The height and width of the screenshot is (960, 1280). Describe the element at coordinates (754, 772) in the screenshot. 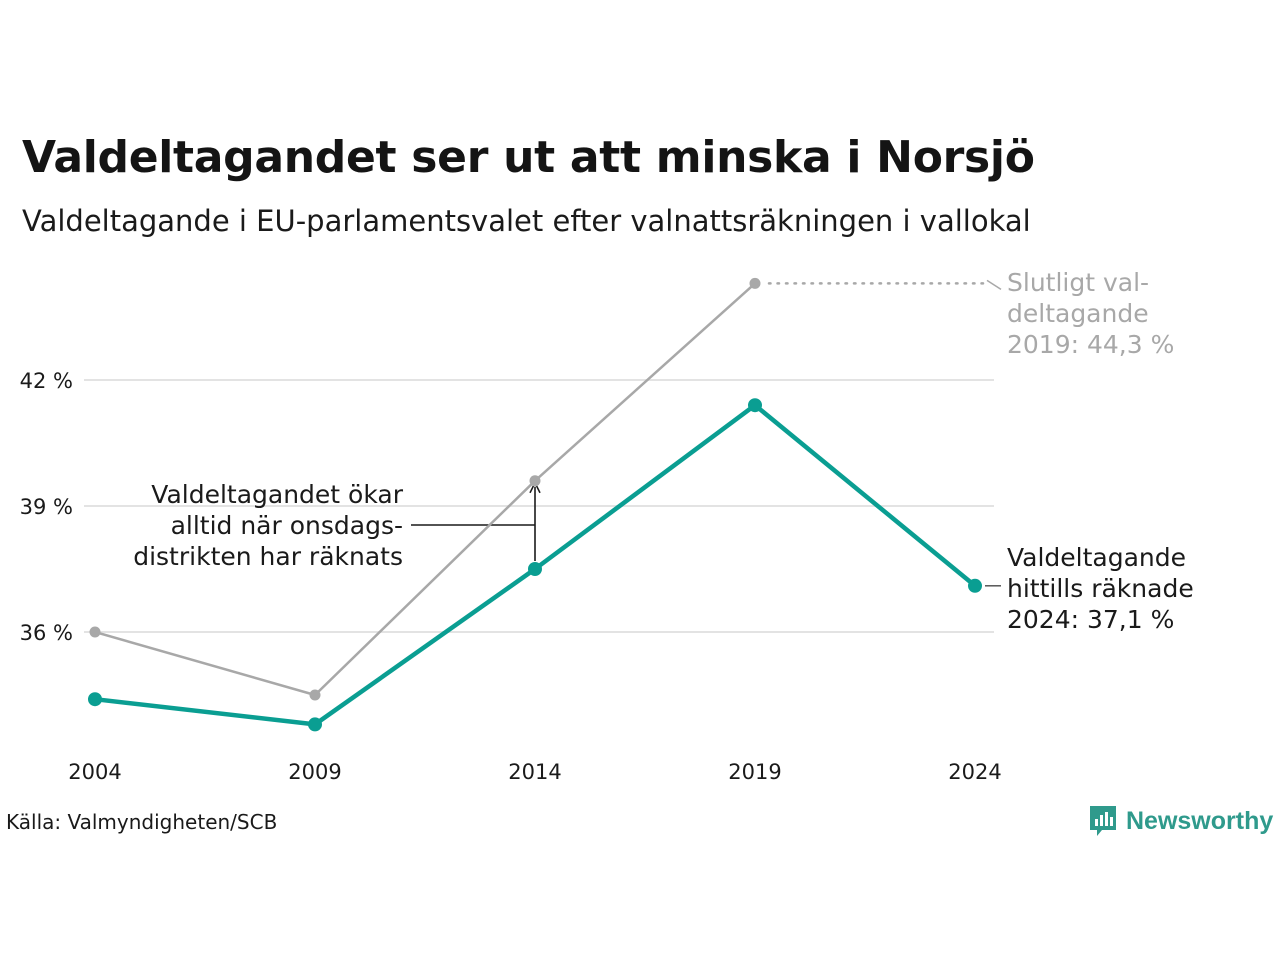

I see `x-tick-label: 2019` at that location.